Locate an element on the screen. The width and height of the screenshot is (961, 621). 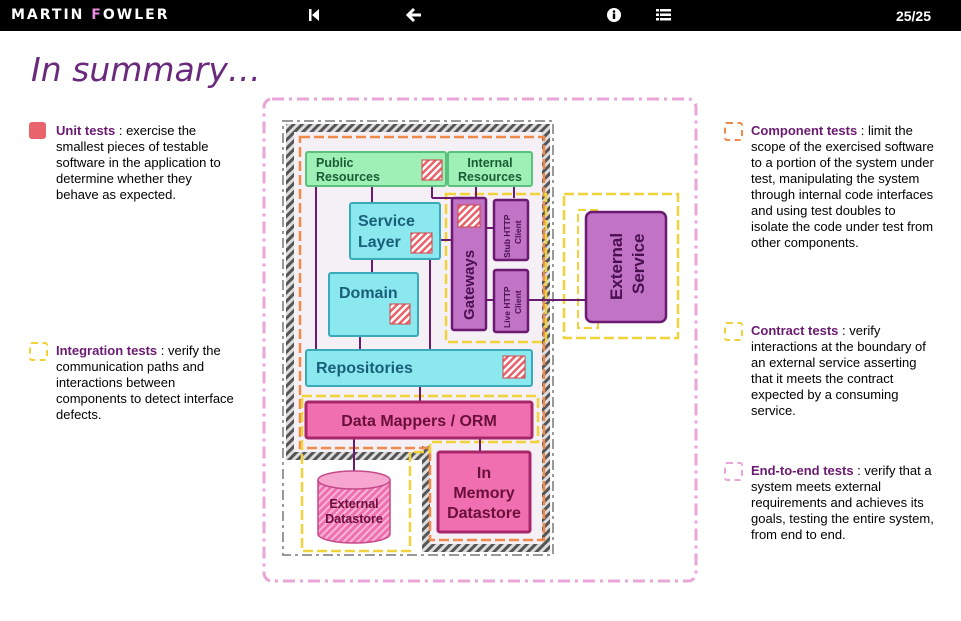
first-slide-icon is located at coordinates (318, 15).